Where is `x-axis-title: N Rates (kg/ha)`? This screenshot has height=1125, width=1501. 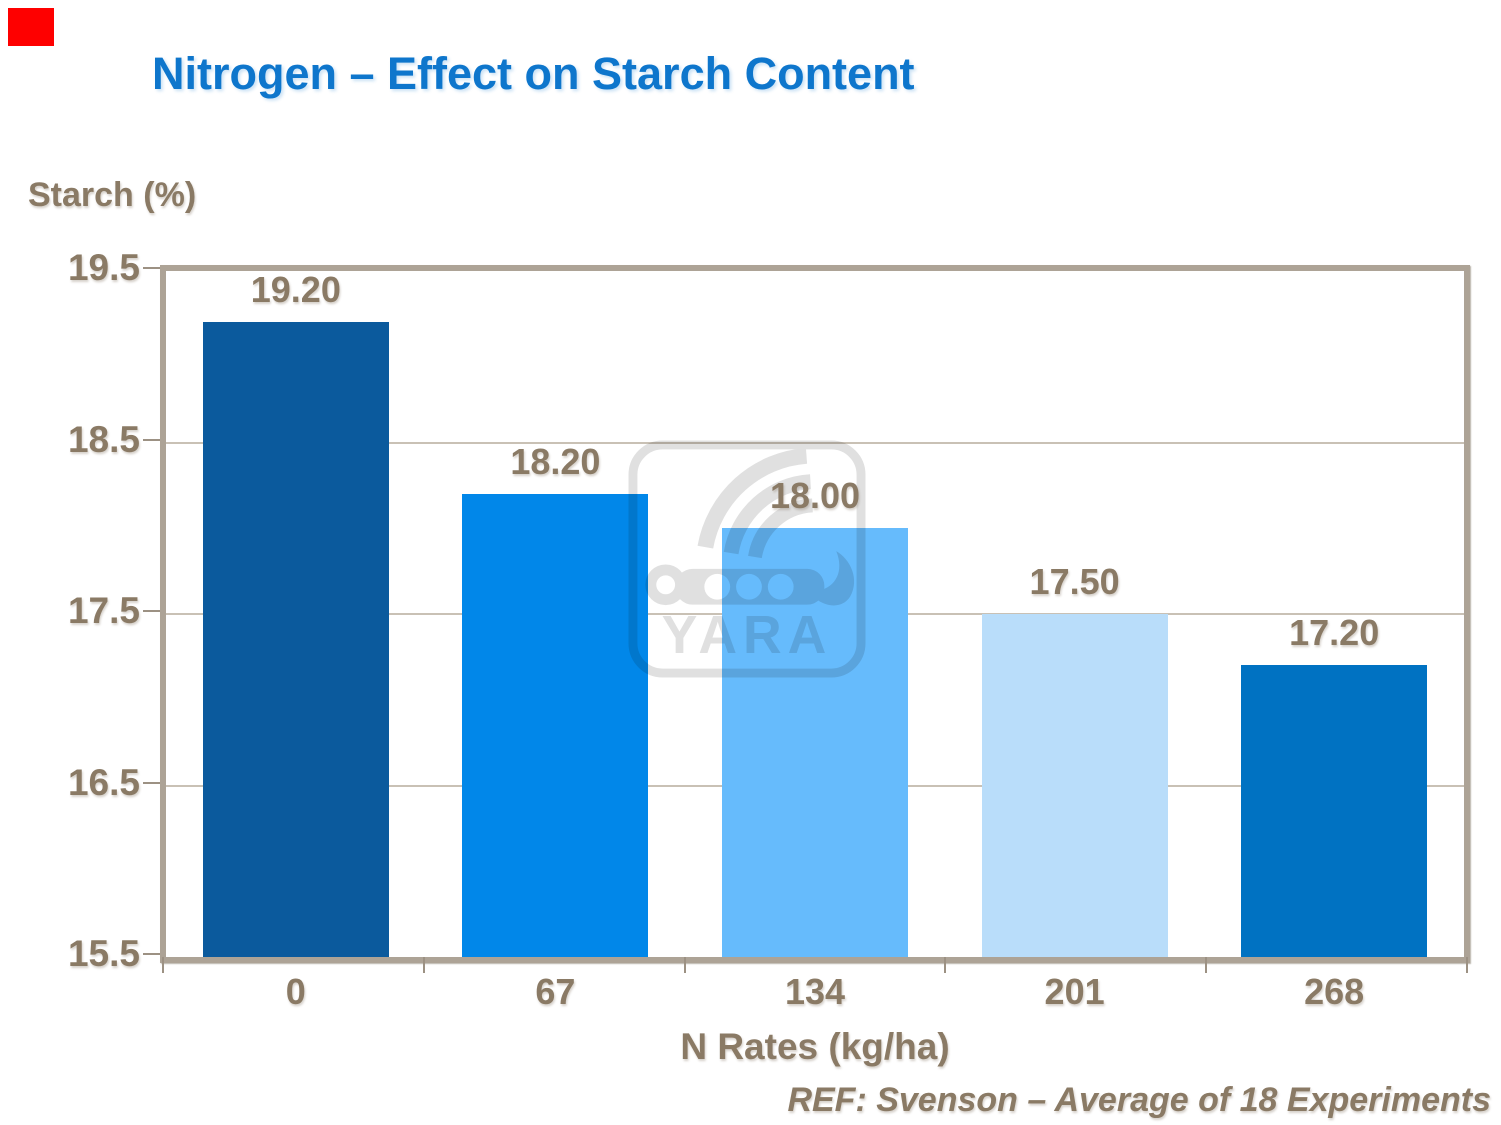
x-axis-title: N Rates (kg/ha) is located at coordinates (815, 1046).